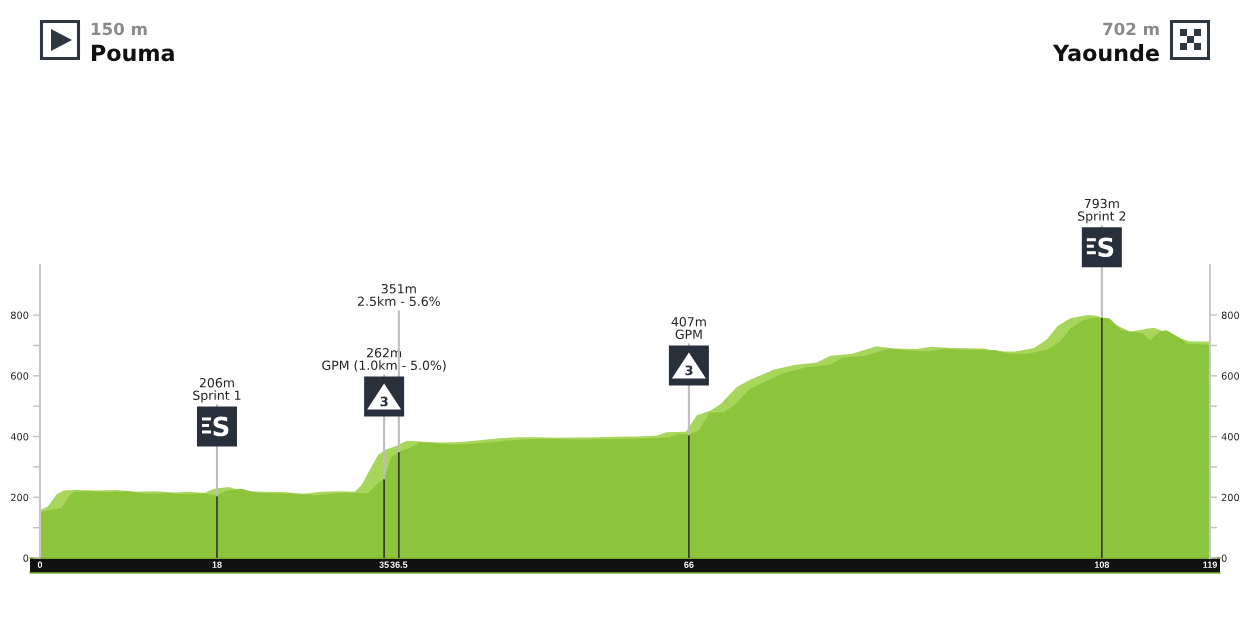 The width and height of the screenshot is (1250, 625). What do you see at coordinates (1105, 53) in the screenshot?
I see `text: Yaounde` at bounding box center [1105, 53].